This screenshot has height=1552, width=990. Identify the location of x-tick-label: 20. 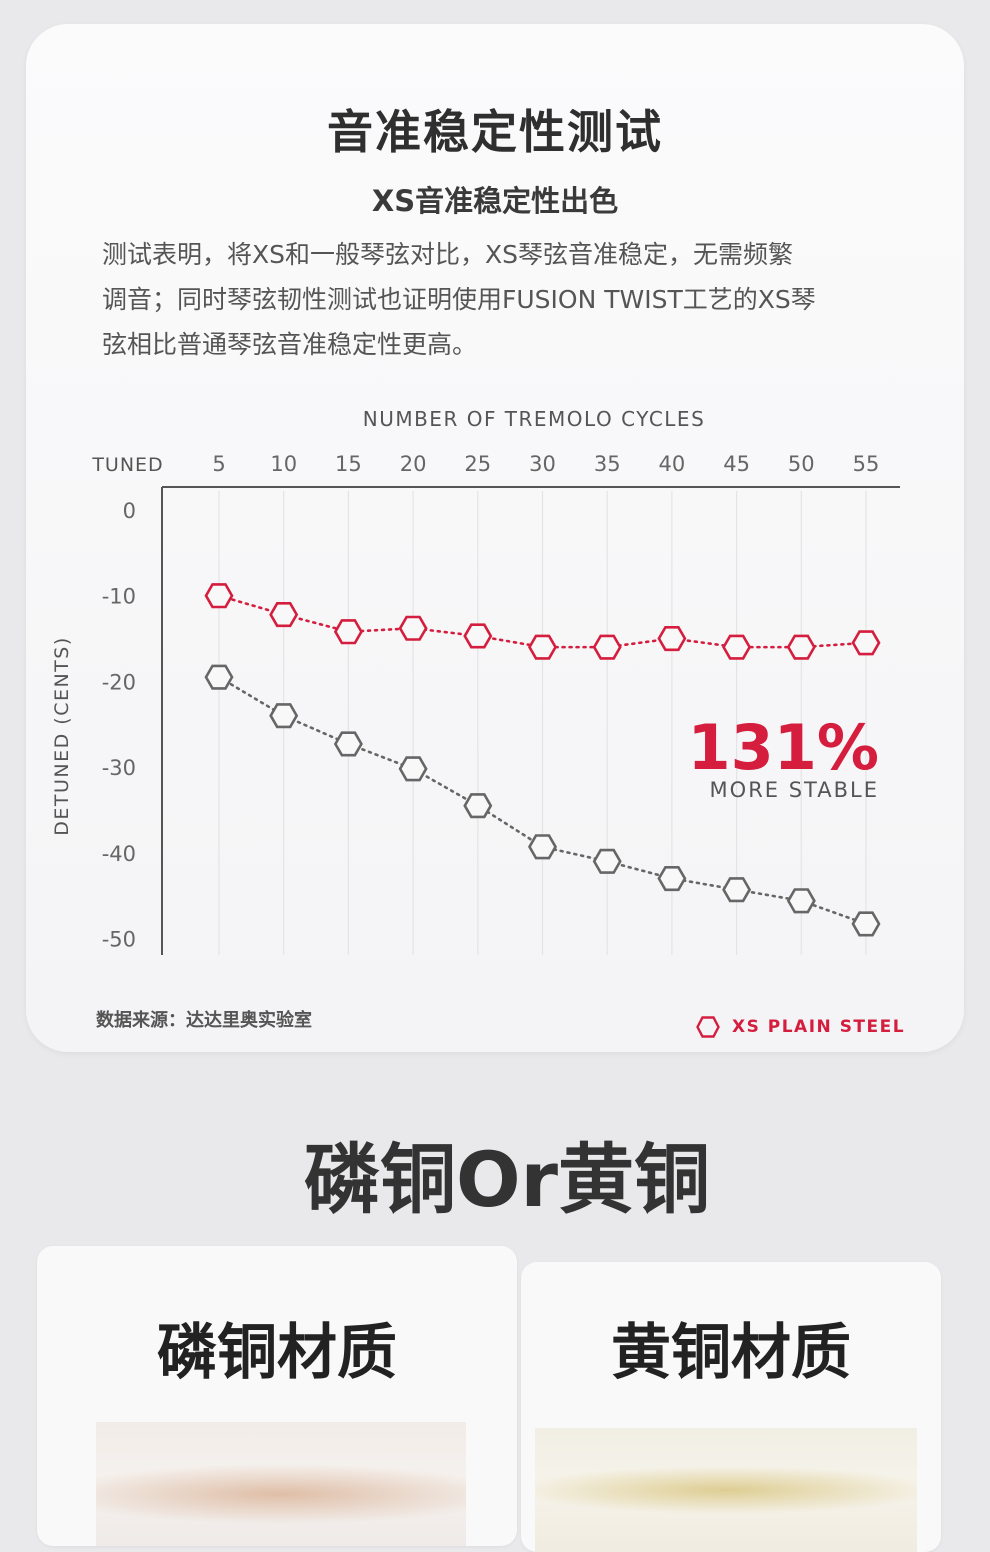
(413, 464).